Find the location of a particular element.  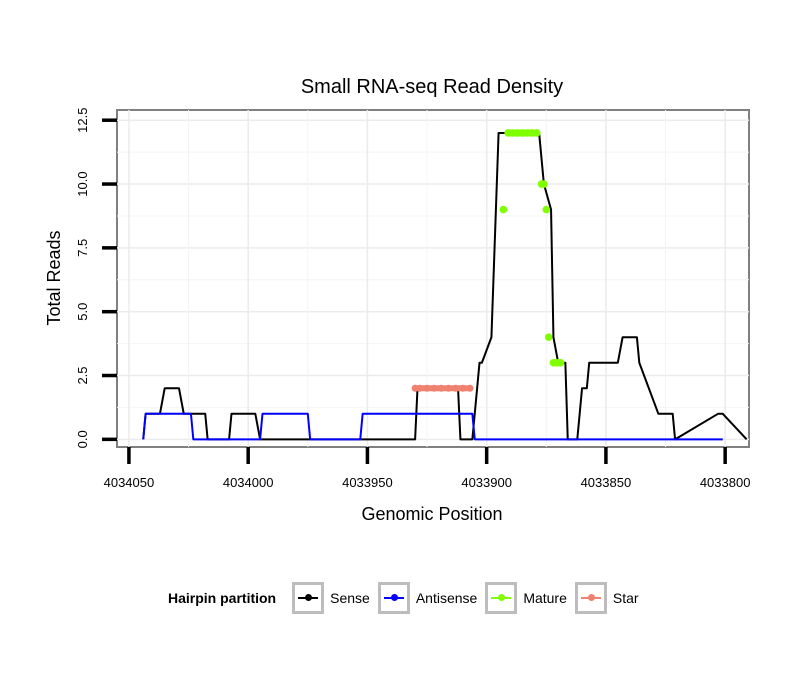

y-tick-label: 0.0 is located at coordinates (82, 439).